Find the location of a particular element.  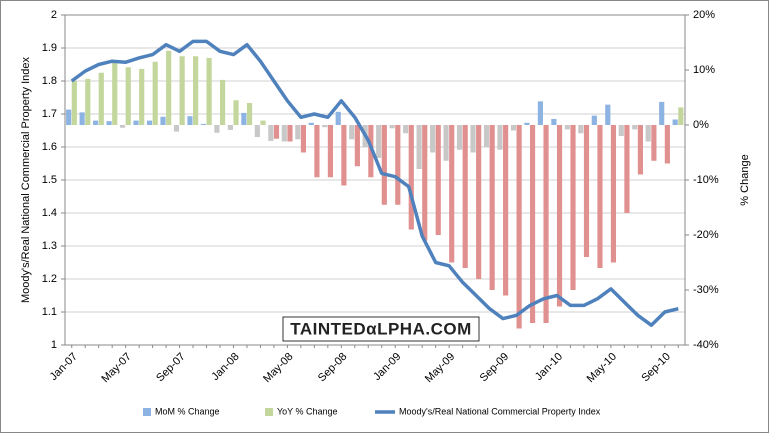

legend-label: YoY % Change is located at coordinates (307, 411).